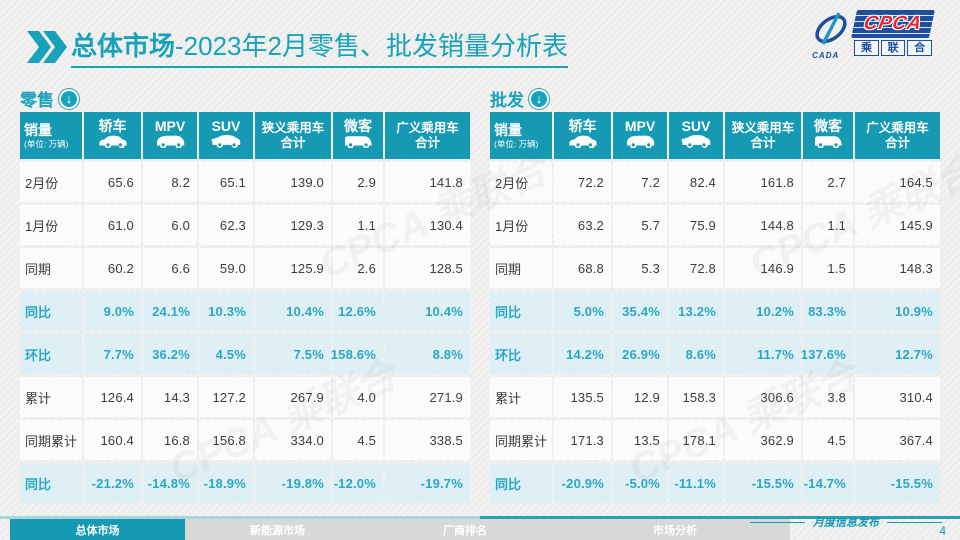  I want to click on row-label: 同期, so click(521, 268).